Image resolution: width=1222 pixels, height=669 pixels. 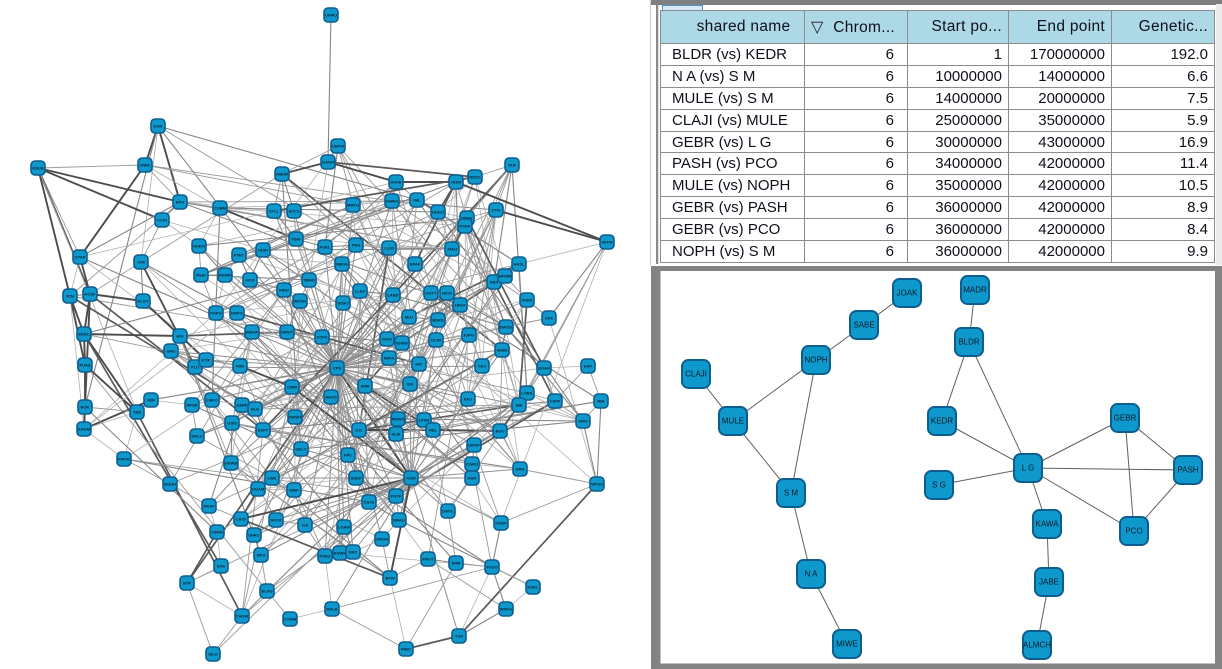 What do you see at coordinates (325, 556) in the screenshot?
I see `svg-text: PSEU` at bounding box center [325, 556].